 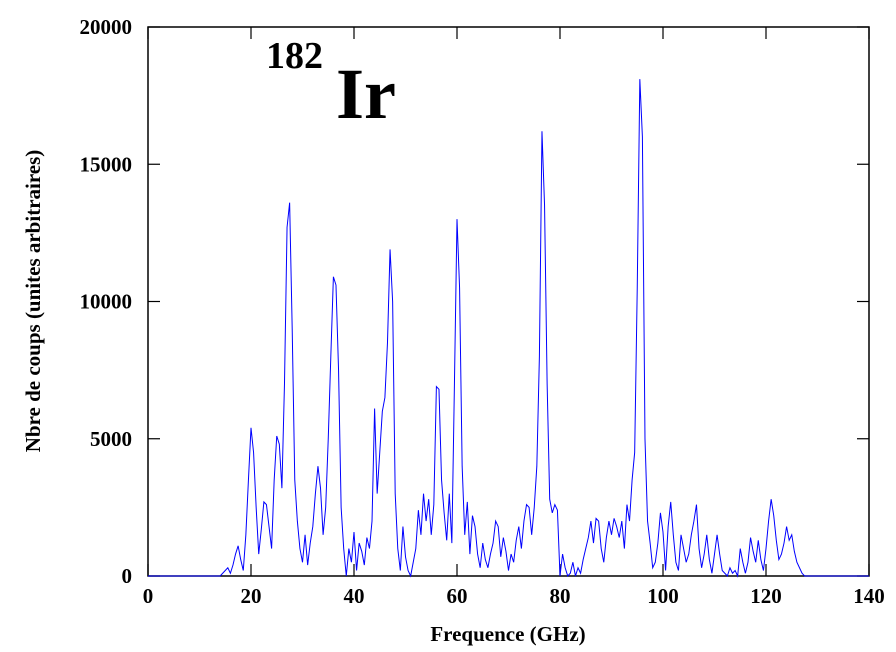 What do you see at coordinates (106, 164) in the screenshot?
I see `y-tick-label: 15000` at bounding box center [106, 164].